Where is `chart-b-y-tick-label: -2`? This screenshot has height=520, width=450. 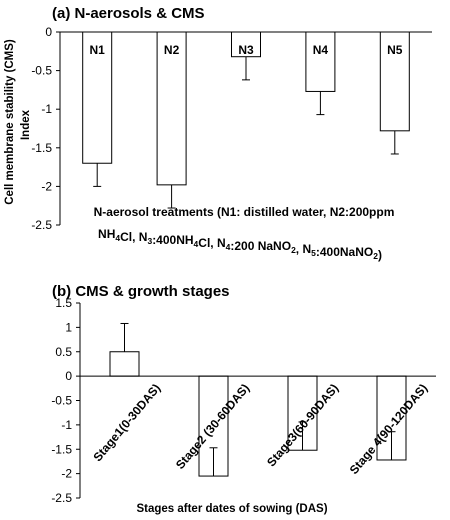
chart-b-y-tick-label: -2 is located at coordinates (66, 474).